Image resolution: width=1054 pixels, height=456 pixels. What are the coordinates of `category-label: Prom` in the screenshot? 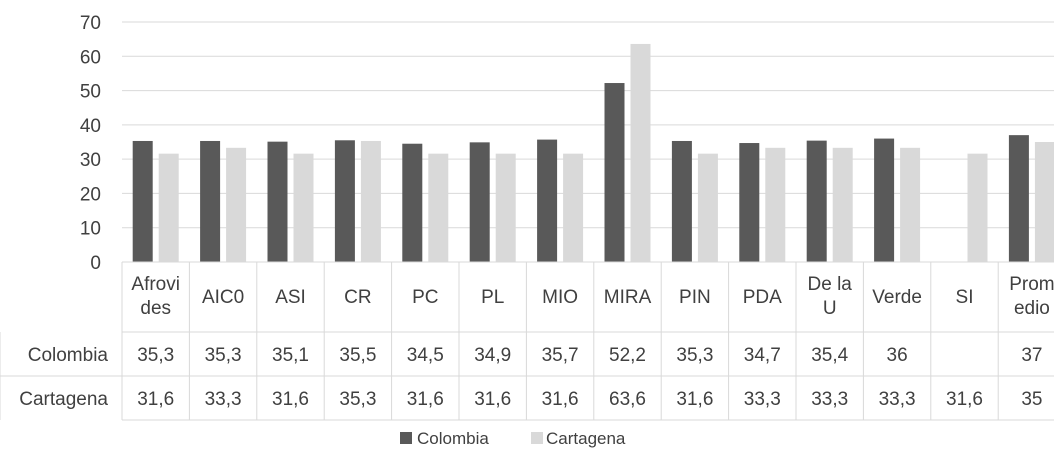 It's located at (1031, 284).